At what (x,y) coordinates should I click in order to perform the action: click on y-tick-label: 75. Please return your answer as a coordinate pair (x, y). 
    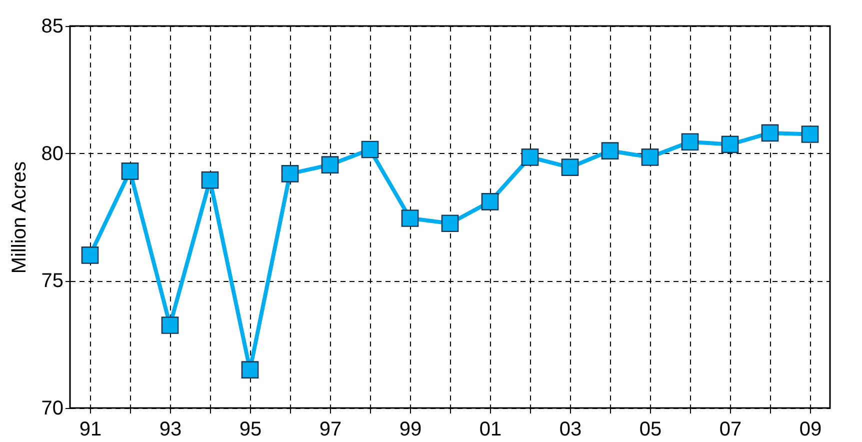
    Looking at the image, I should click on (52, 281).